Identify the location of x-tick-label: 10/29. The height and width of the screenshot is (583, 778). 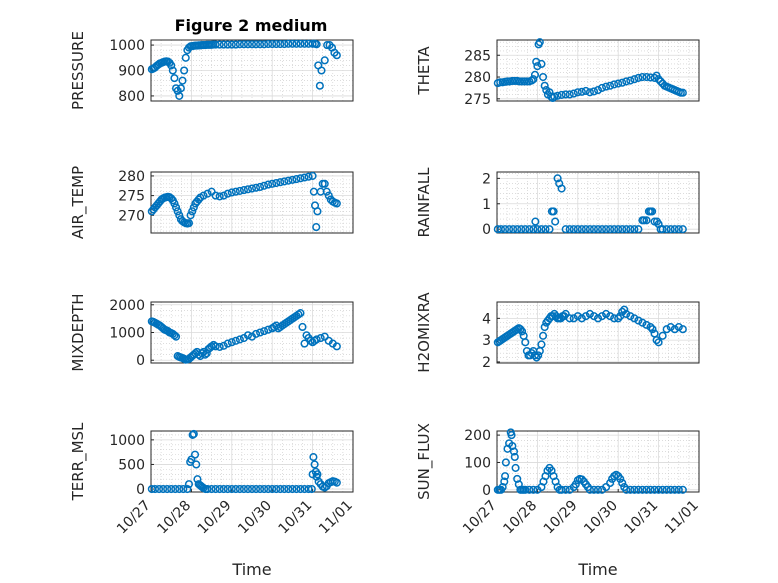
(561, 518).